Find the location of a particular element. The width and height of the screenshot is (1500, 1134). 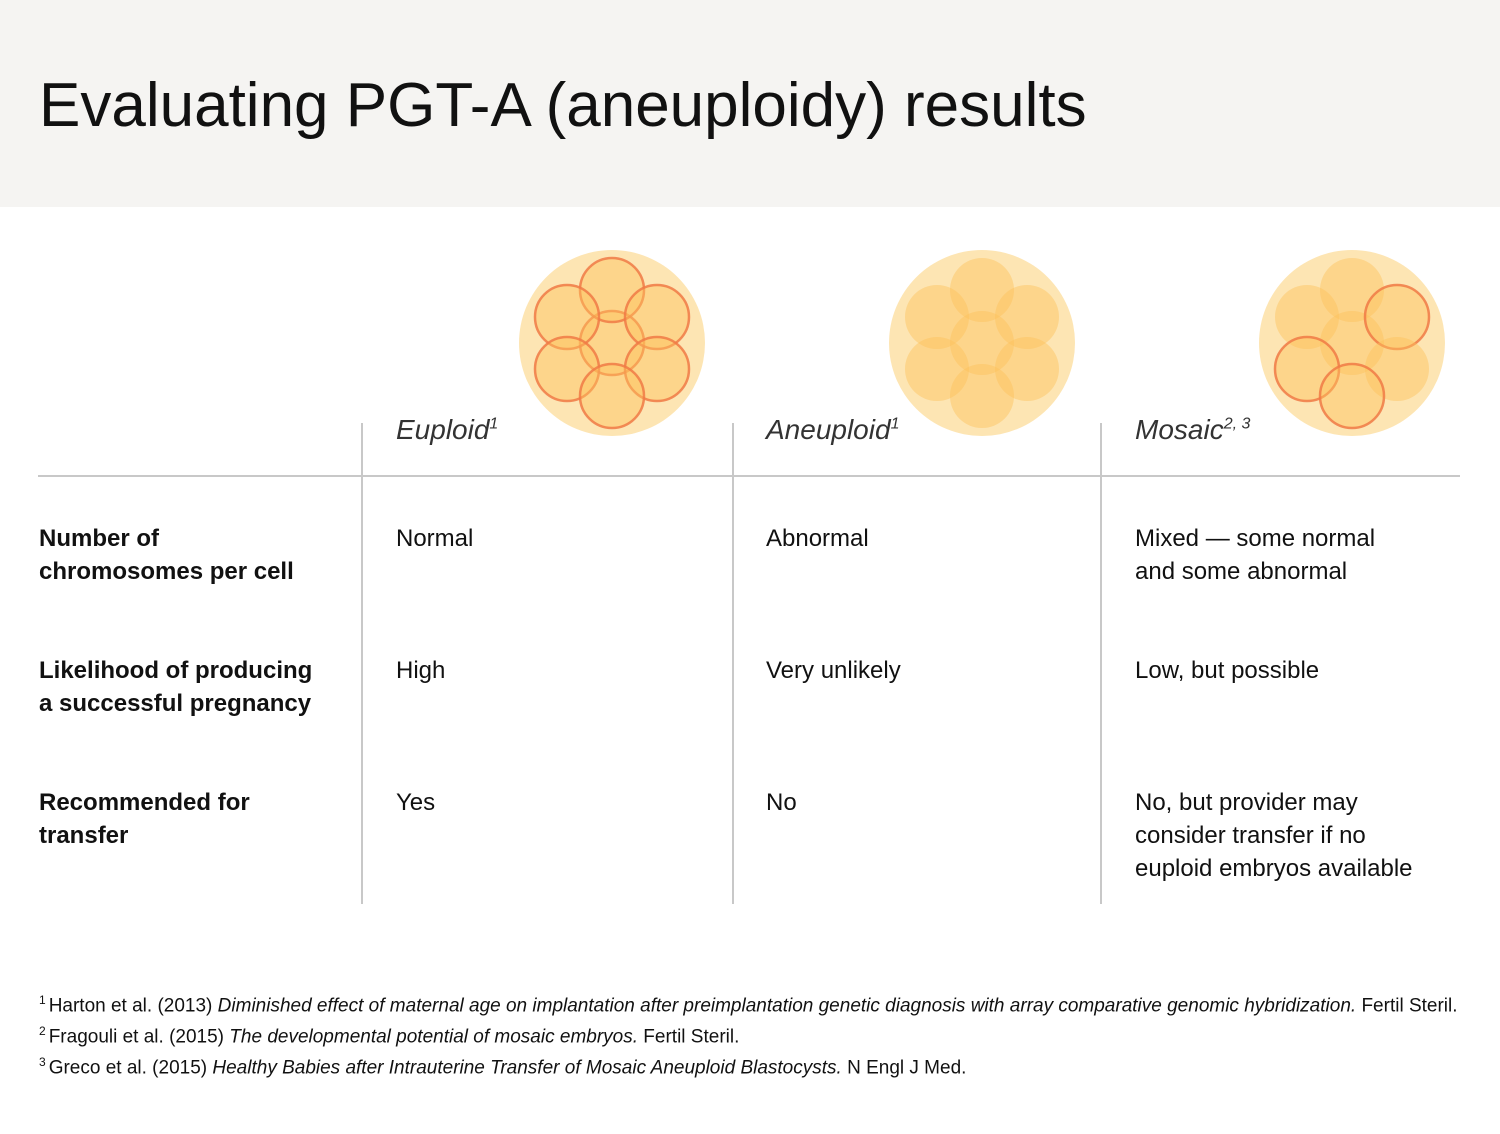

row-label-line: transfer is located at coordinates (84, 835).